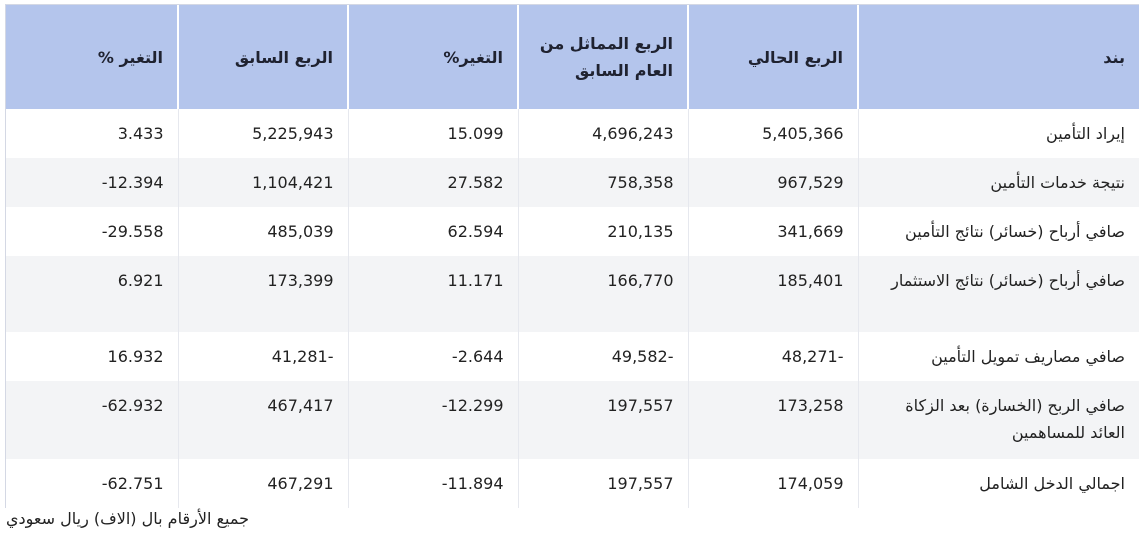 The width and height of the screenshot is (1142, 541). Describe the element at coordinates (998, 294) in the screenshot. I see `row-item: صافي أرباح (خسائر) نتائج الاستثمار` at that location.